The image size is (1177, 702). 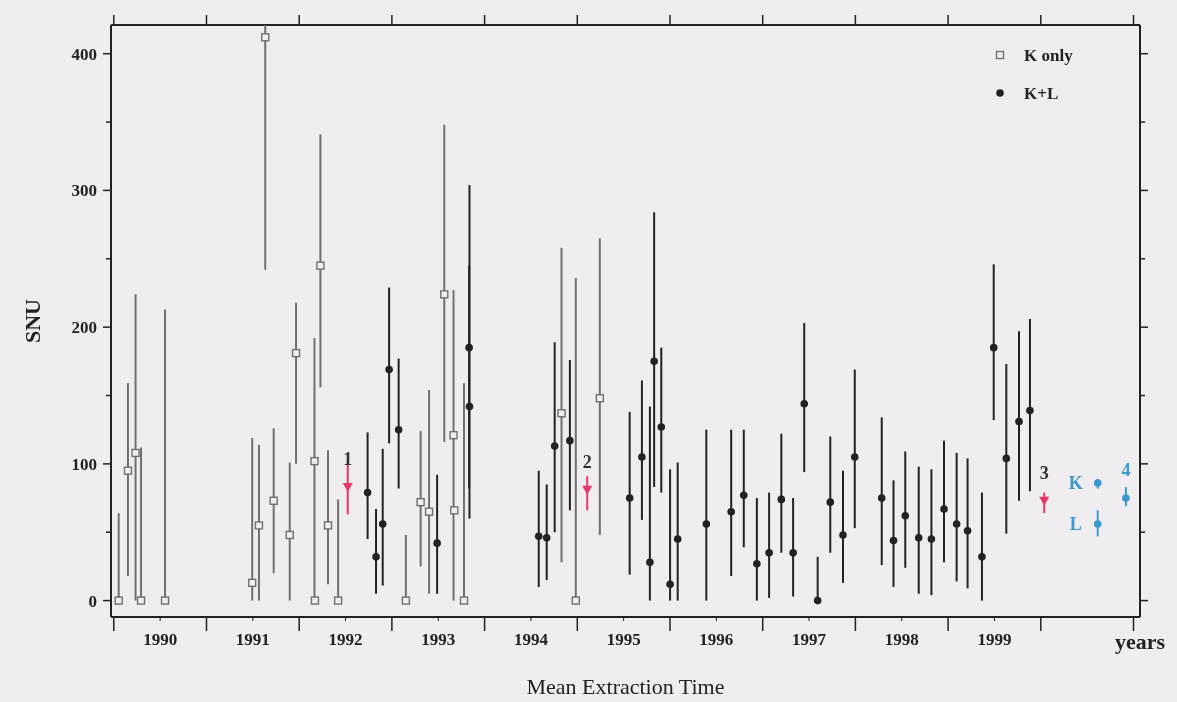 I want to click on annotation: 1, so click(x=348, y=459).